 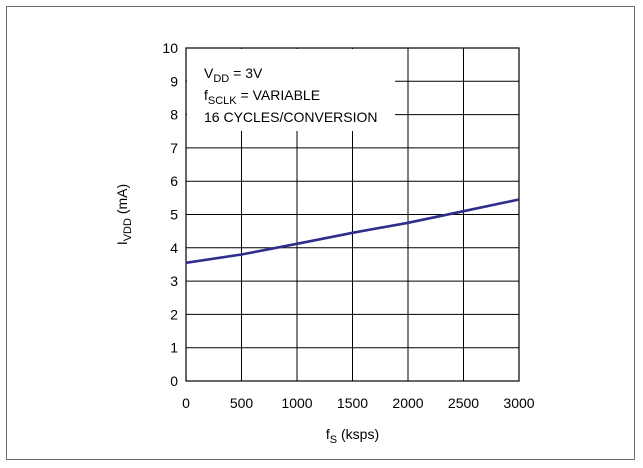 I want to click on y-tick-label: 10, so click(x=170, y=48).